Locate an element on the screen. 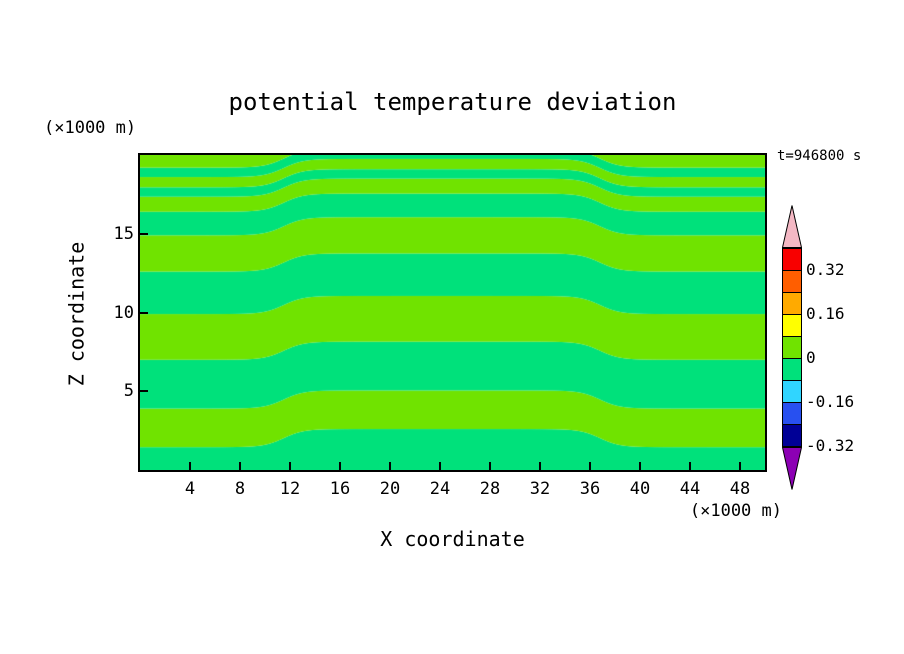 Image resolution: width=904 pixels, height=654 pixels. colorbar-label: 0 is located at coordinates (811, 357).